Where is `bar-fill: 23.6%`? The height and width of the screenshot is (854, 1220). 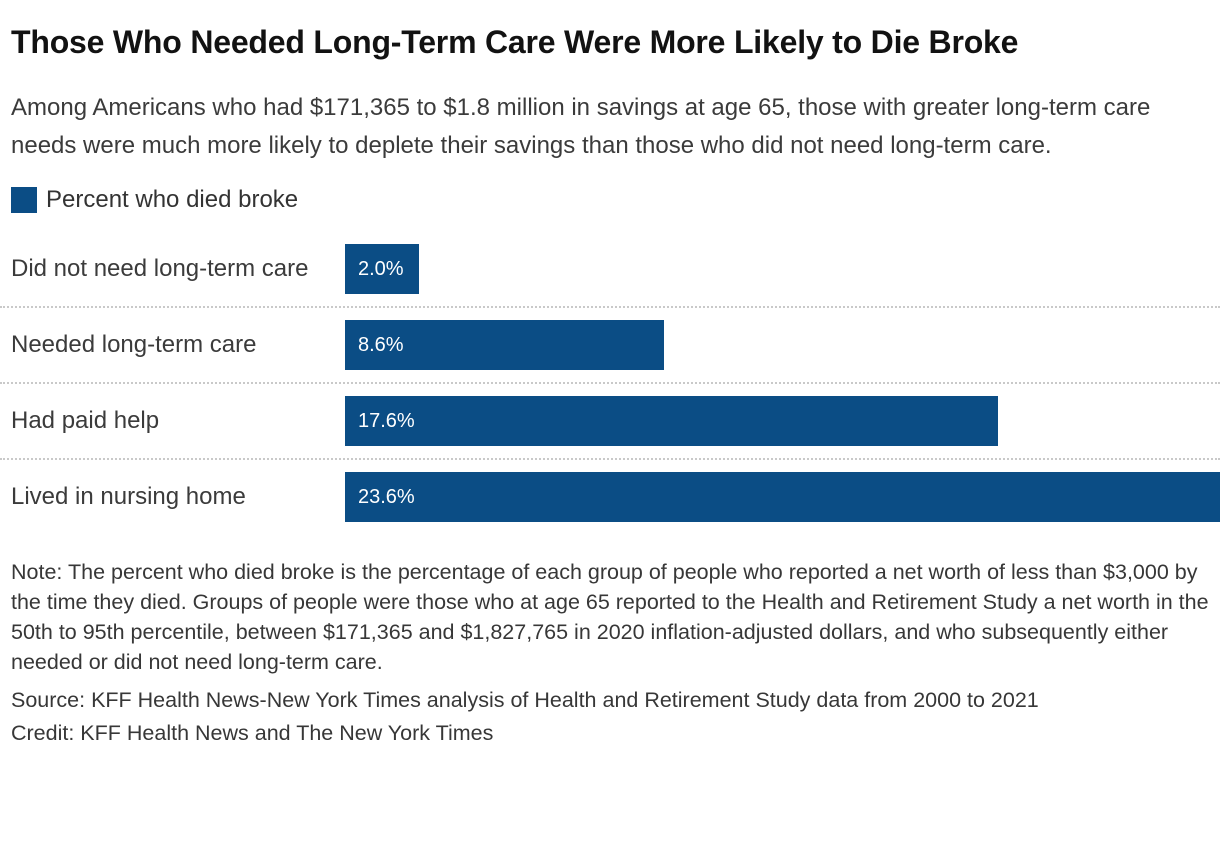 bar-fill: 23.6% is located at coordinates (782, 497).